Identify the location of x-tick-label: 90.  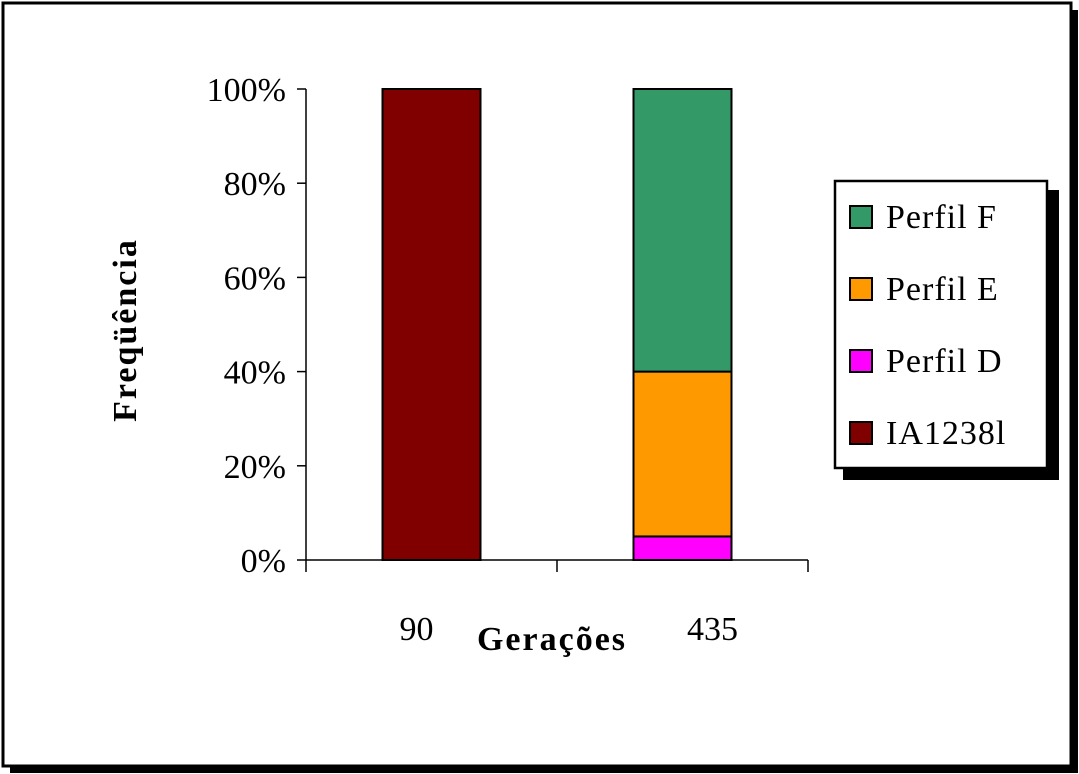
(417, 629).